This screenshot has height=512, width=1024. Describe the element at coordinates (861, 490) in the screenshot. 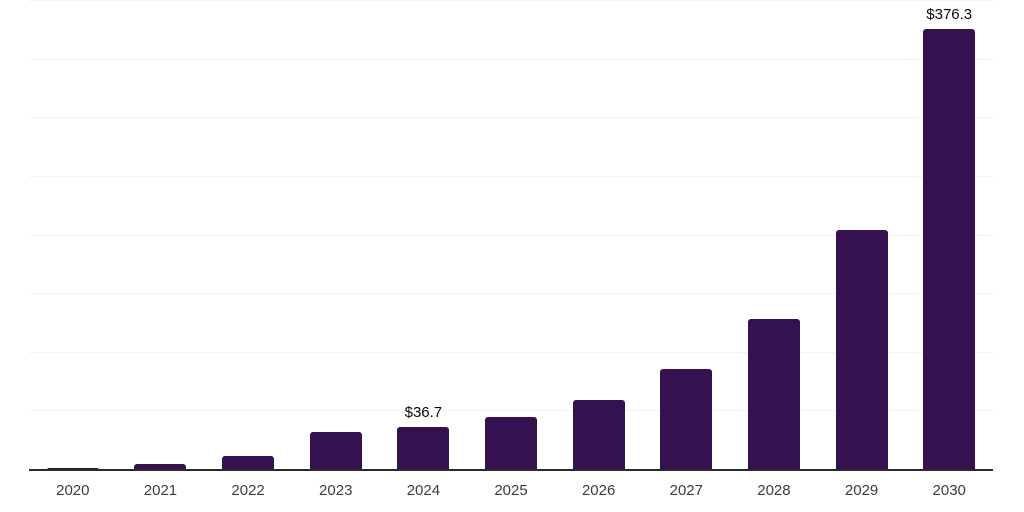

I see `x-tick-label-2029: 2029` at that location.